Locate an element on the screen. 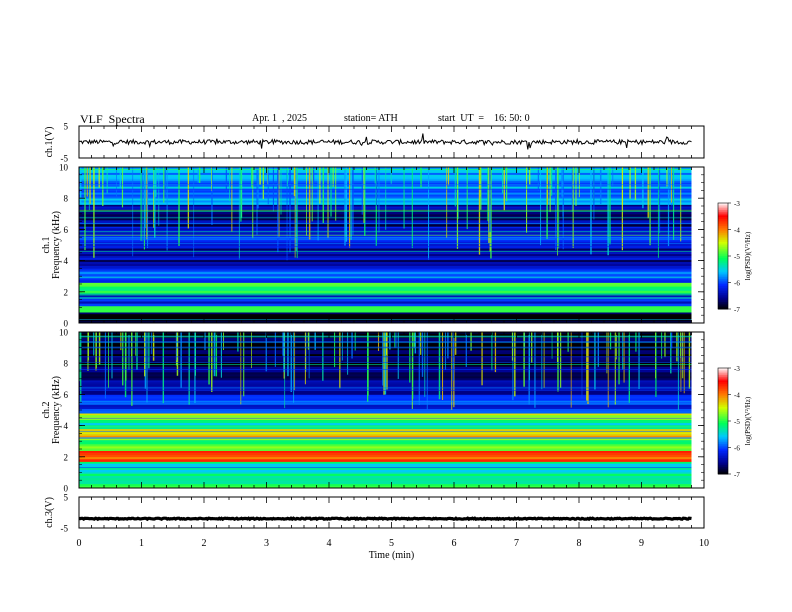 This screenshot has height=612, width=792. start-time-label: start UT = 16: 50: 0 is located at coordinates (484, 118).